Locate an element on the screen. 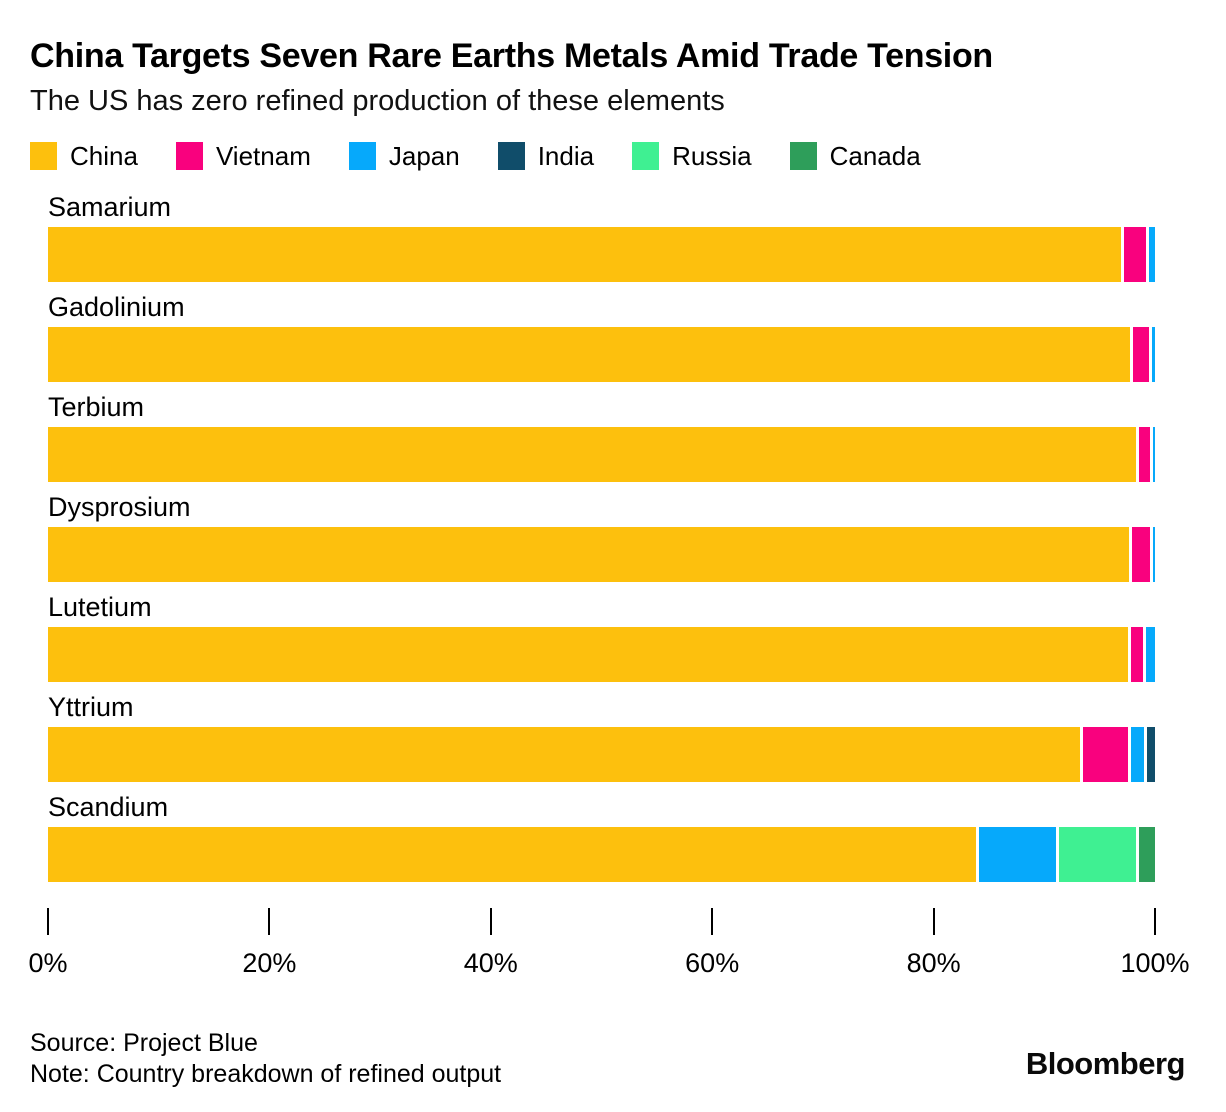  legend-label: Russia is located at coordinates (712, 156).